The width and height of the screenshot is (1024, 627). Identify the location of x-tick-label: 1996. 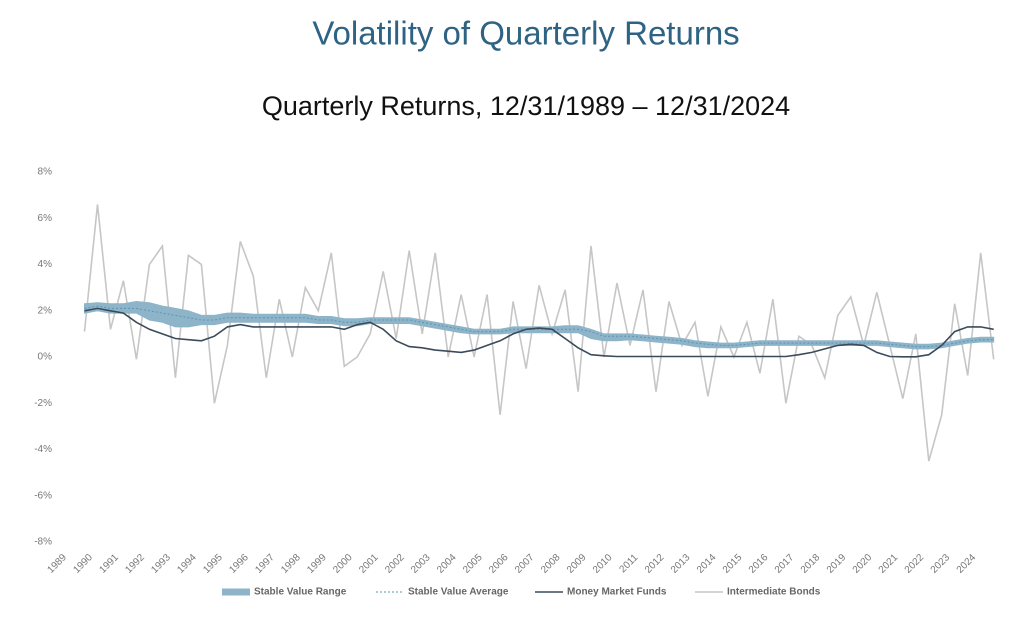
(239, 564).